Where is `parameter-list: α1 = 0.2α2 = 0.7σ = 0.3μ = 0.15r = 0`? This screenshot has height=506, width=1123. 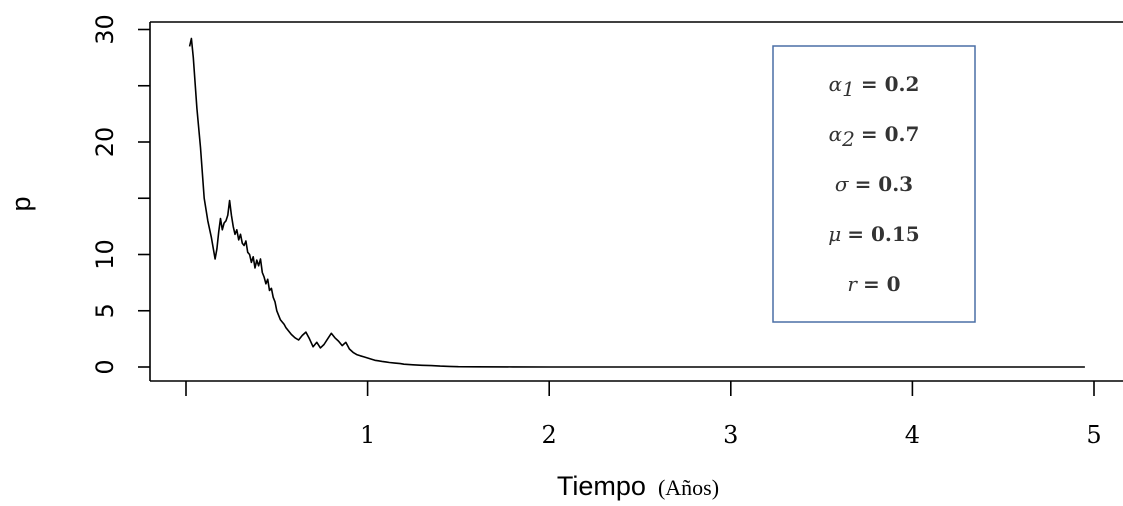
parameter-list: α1 = 0.2α2 = 0.7σ = 0.3μ = 0.15r = 0 is located at coordinates (873, 184).